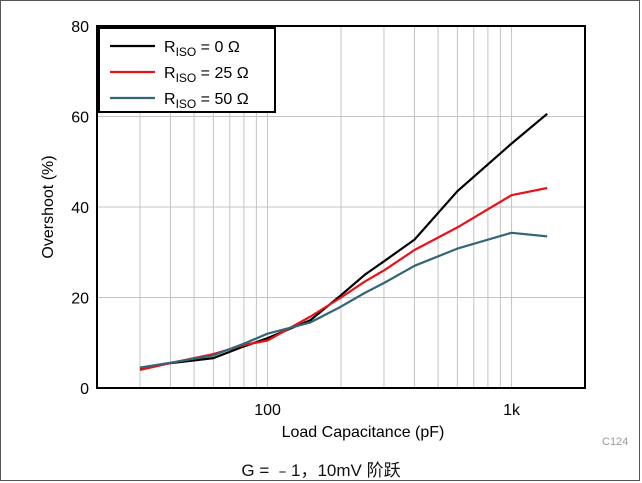 This screenshot has width=642, height=483. What do you see at coordinates (80, 118) in the screenshot?
I see `y-tick-label: 60` at bounding box center [80, 118].